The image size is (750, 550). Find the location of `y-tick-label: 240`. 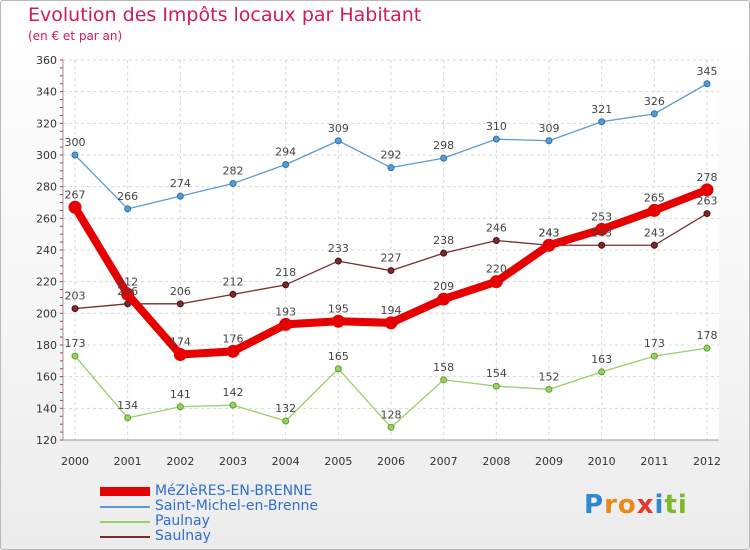

y-tick-label: 240 is located at coordinates (46, 250).